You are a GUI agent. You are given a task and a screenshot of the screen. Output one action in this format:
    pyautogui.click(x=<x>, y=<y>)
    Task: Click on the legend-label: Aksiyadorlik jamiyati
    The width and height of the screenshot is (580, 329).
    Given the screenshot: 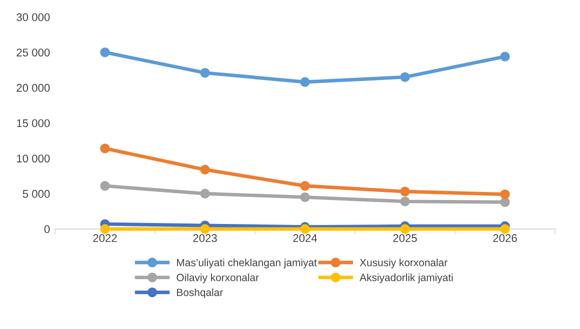 What is the action you would take?
    pyautogui.click(x=406, y=279)
    